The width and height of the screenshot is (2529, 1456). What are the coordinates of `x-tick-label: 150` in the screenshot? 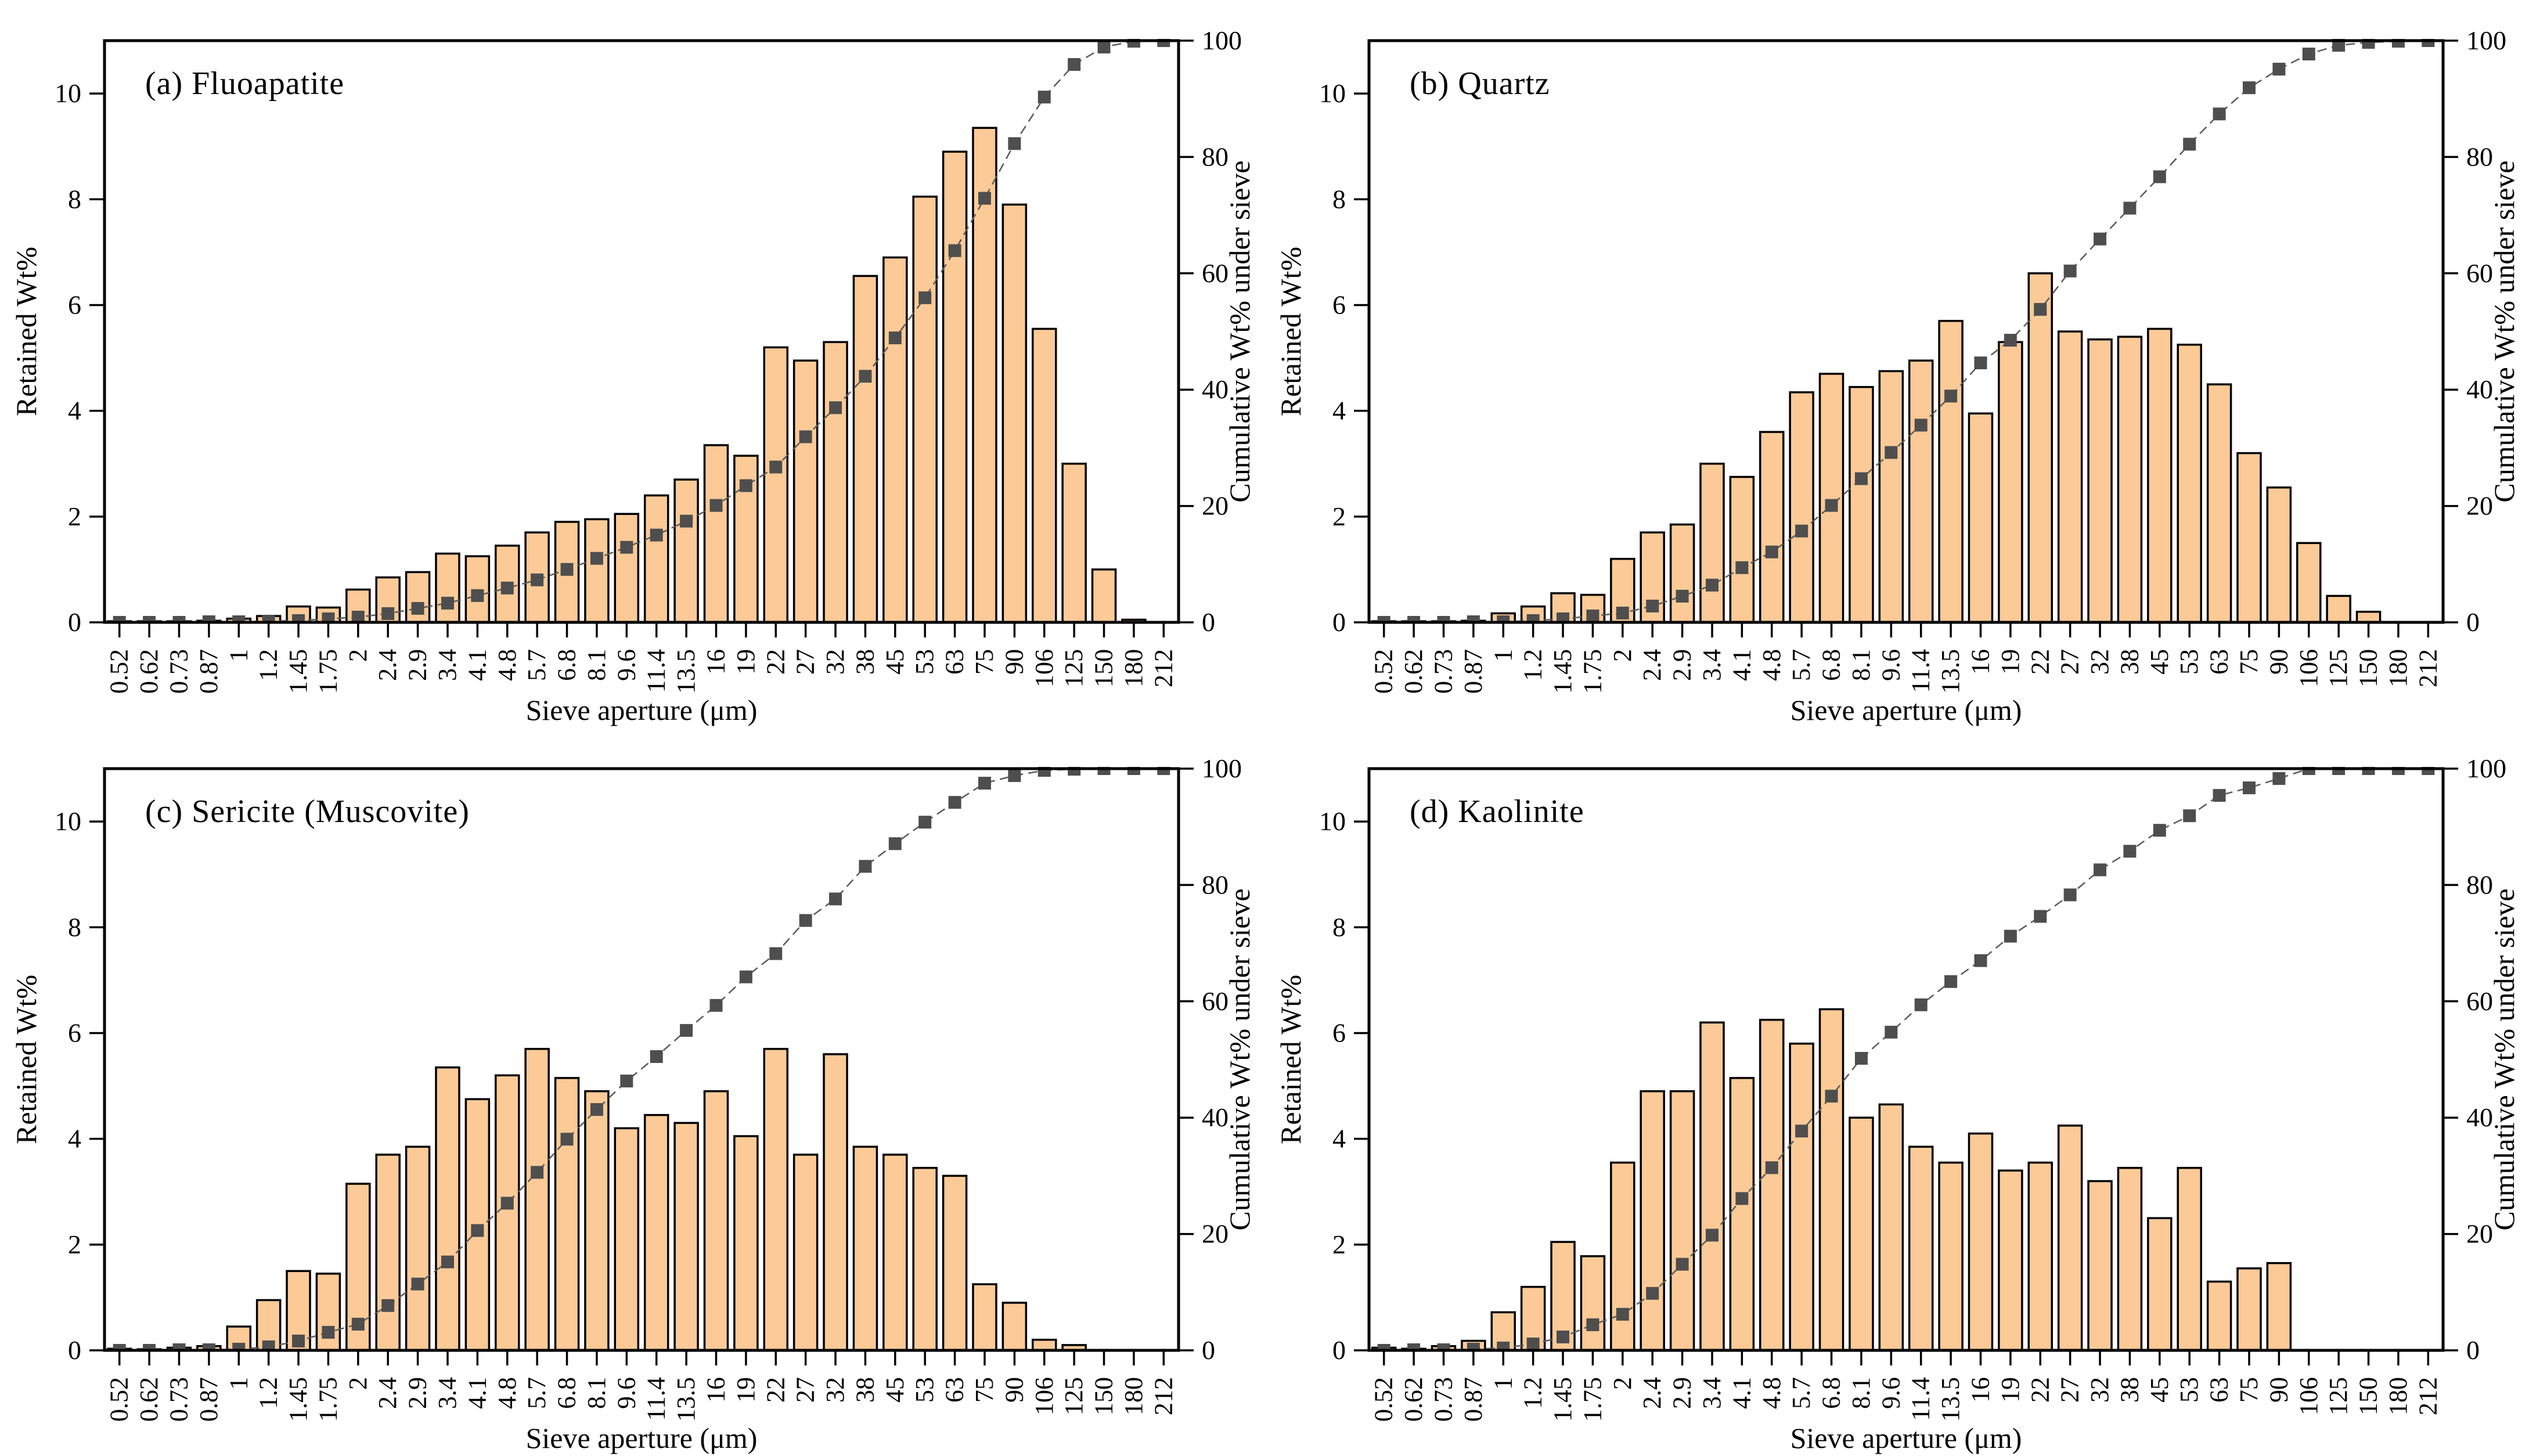 It's located at (2368, 1396).